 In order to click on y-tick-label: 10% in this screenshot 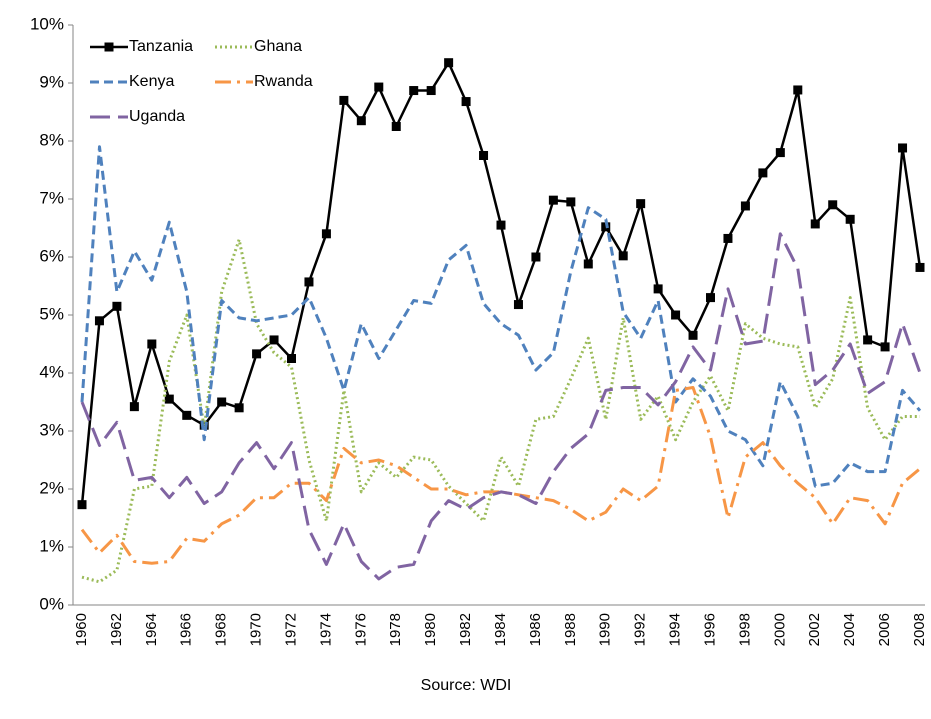, I will do `click(47, 23)`.